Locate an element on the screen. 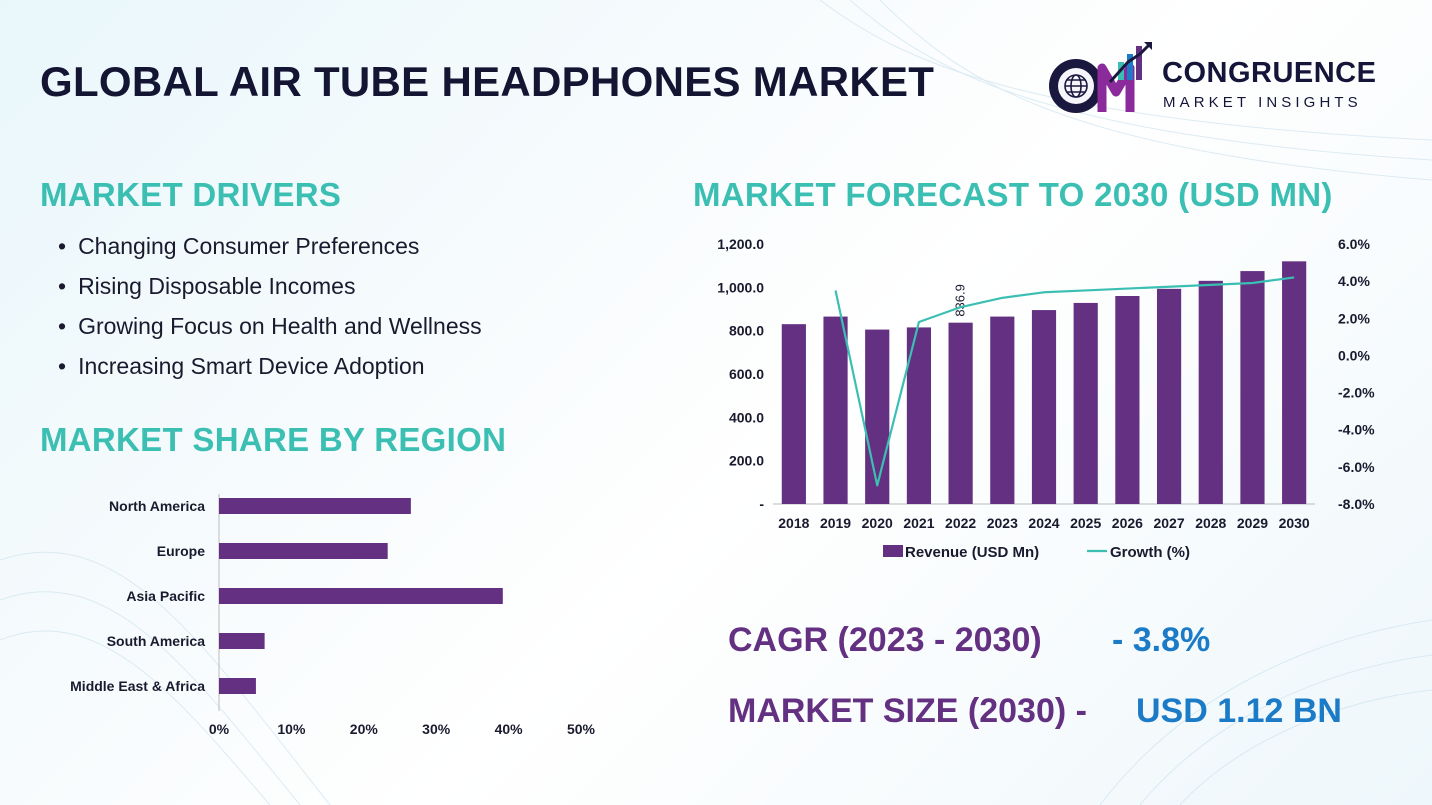 Image resolution: width=1432 pixels, height=805 pixels. forecast-x-tick-label: 2026 is located at coordinates (1127, 523).